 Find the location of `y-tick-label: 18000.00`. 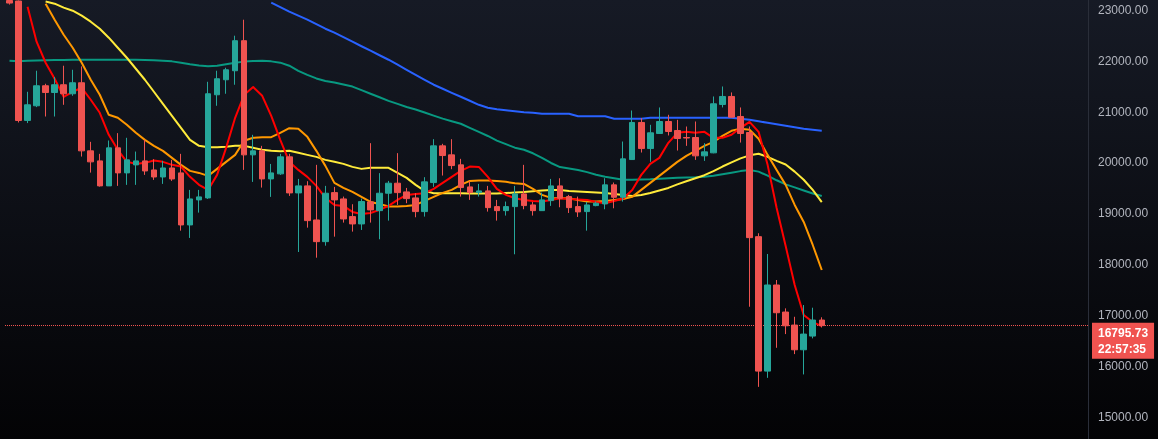

y-tick-label: 18000.00 is located at coordinates (1123, 264).